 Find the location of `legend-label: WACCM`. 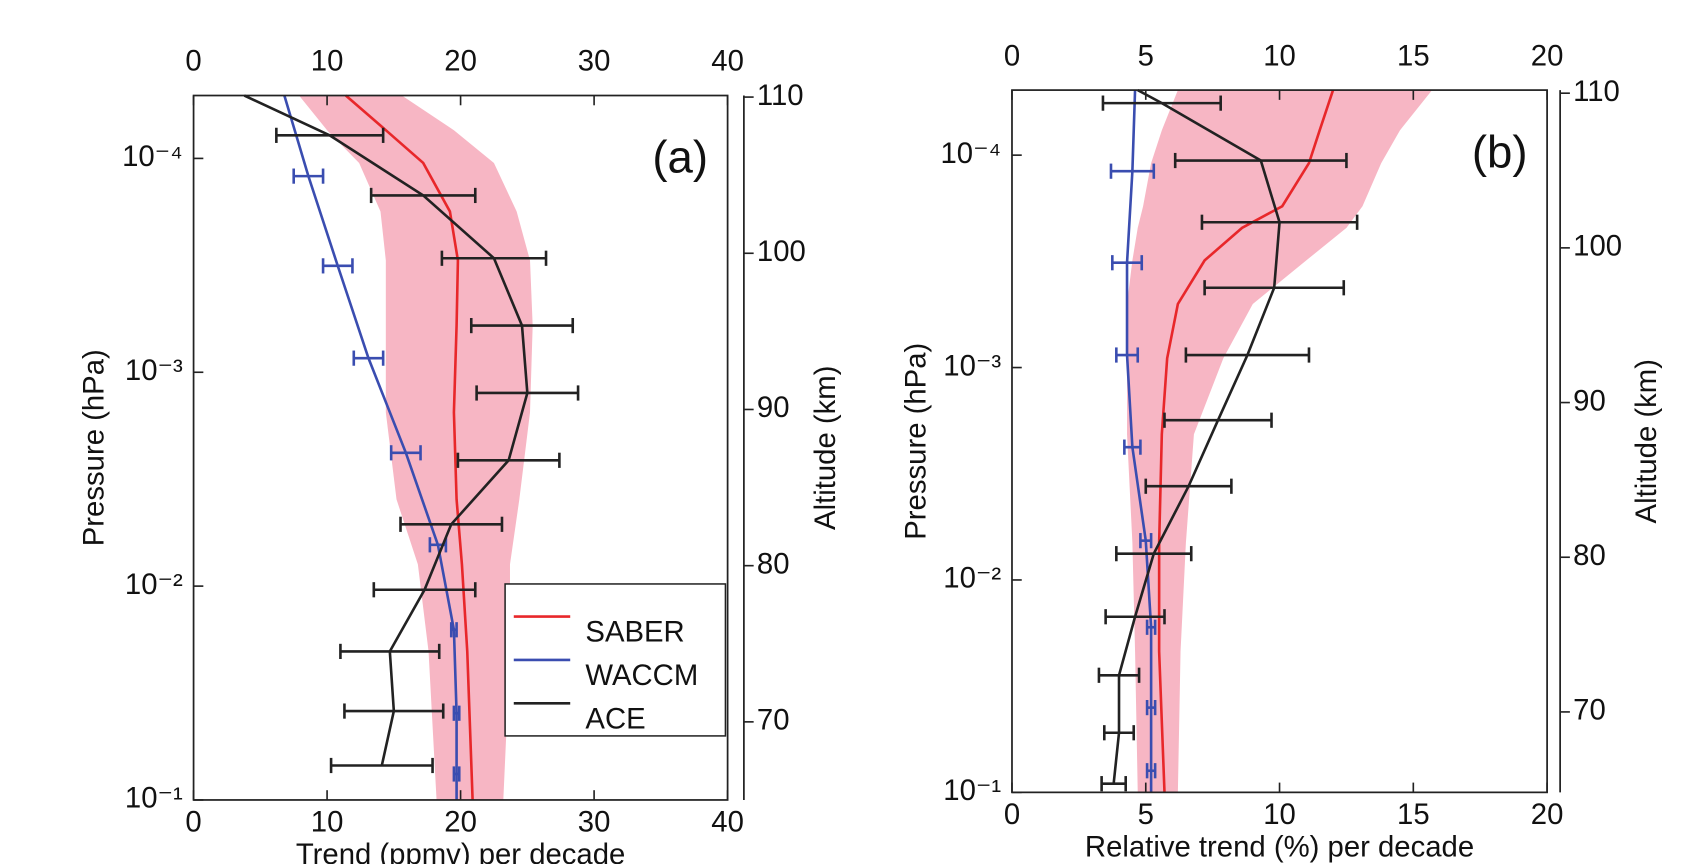

legend-label: WACCM is located at coordinates (641, 675).